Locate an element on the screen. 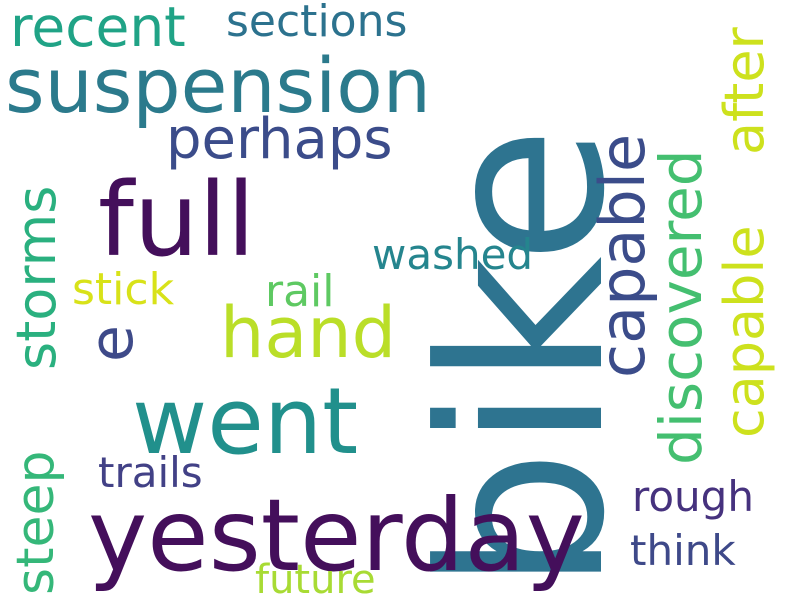 This screenshot has height=600, width=800. word-sections-text: sections is located at coordinates (317, 23).